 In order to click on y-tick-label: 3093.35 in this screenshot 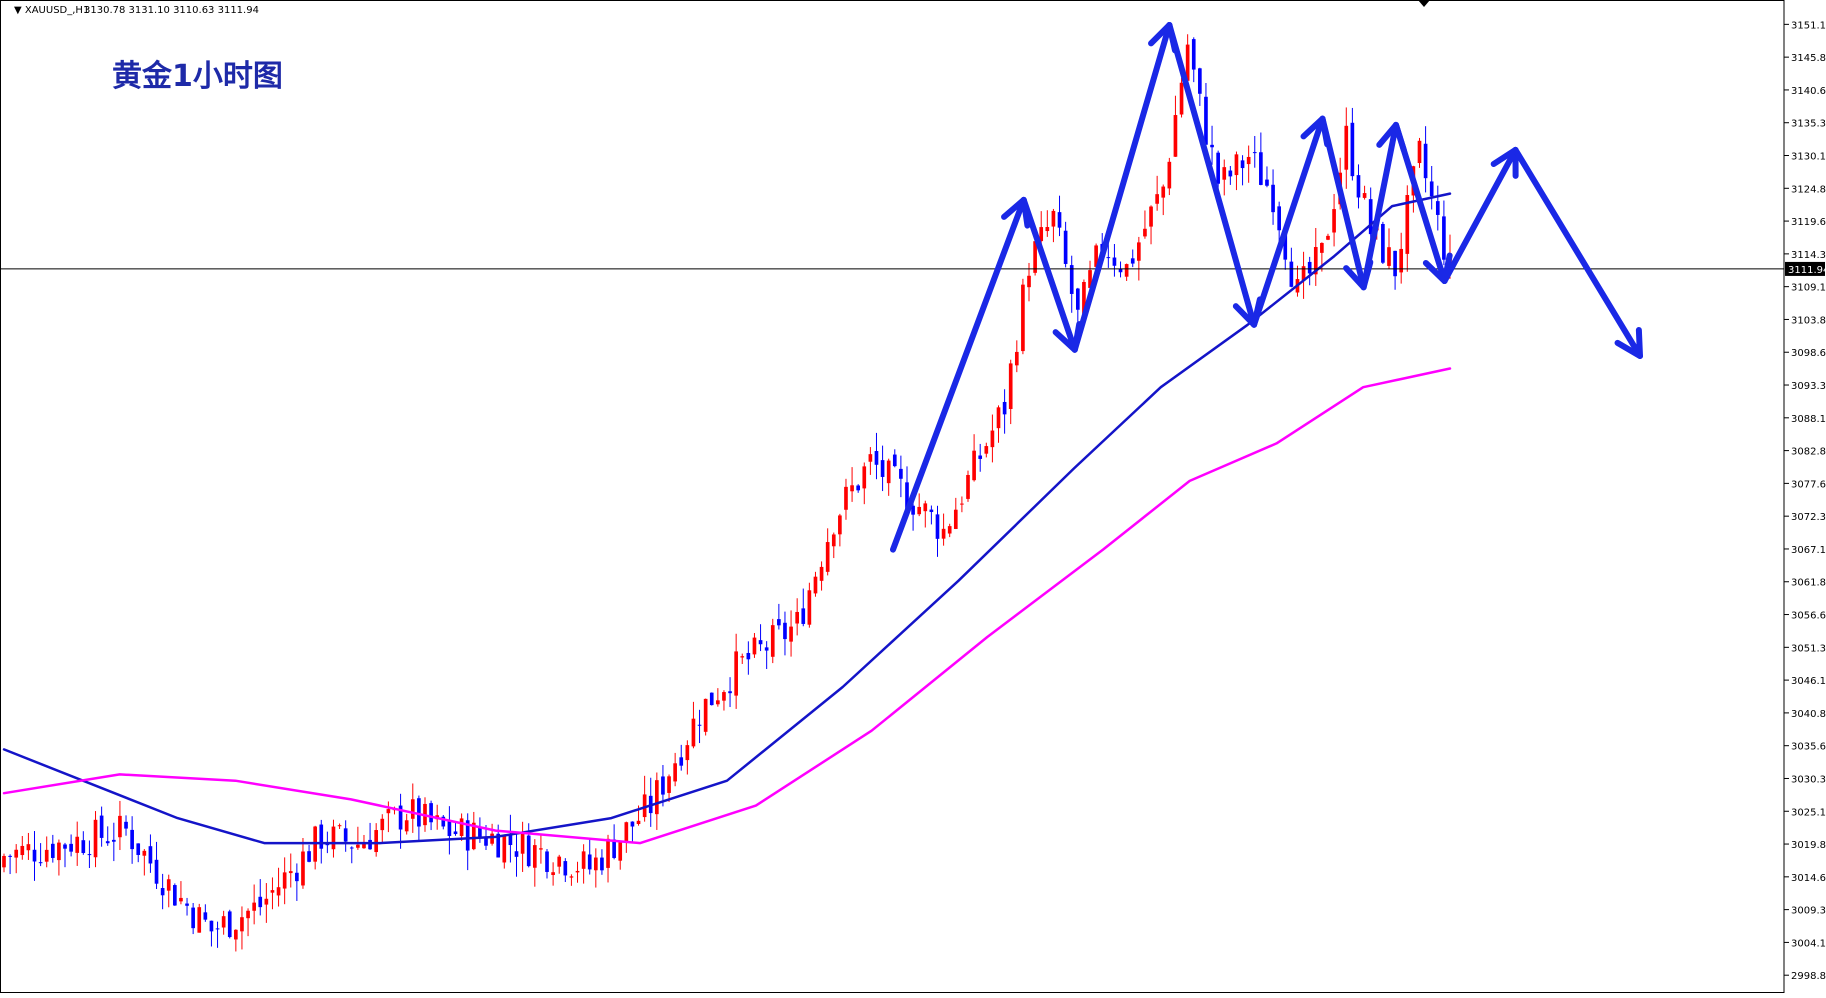, I will do `click(1808, 386)`.